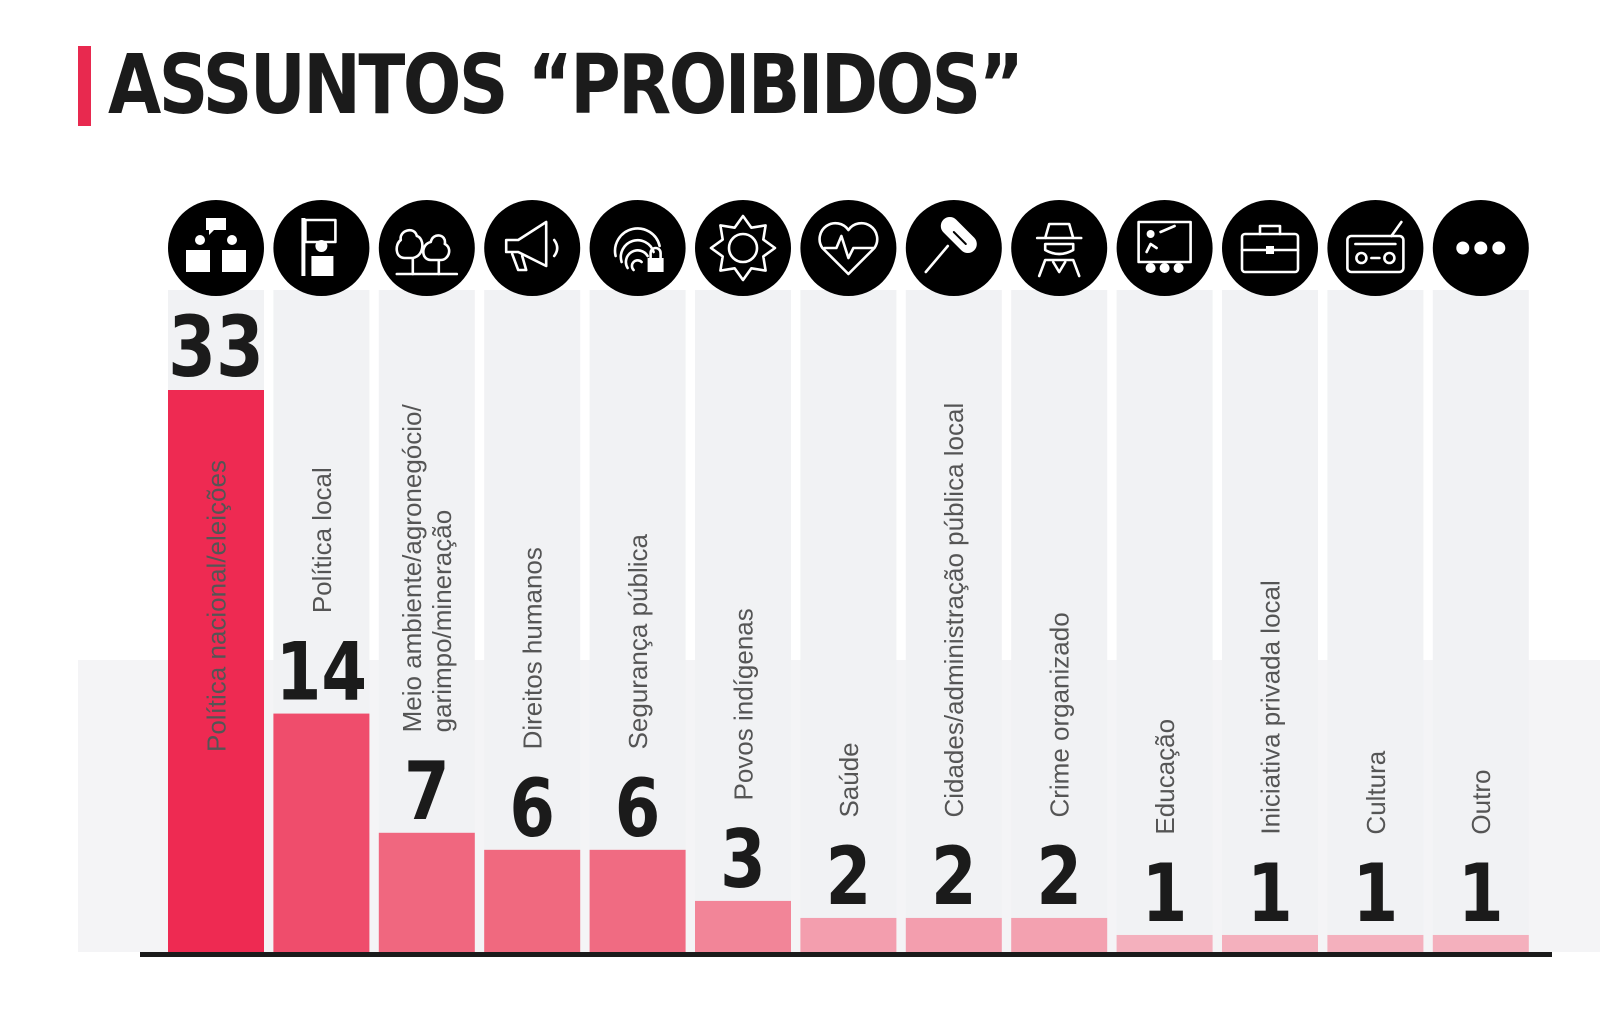 The height and width of the screenshot is (1012, 1600). I want to click on category-label: Direitos humanos, so click(533, 648).